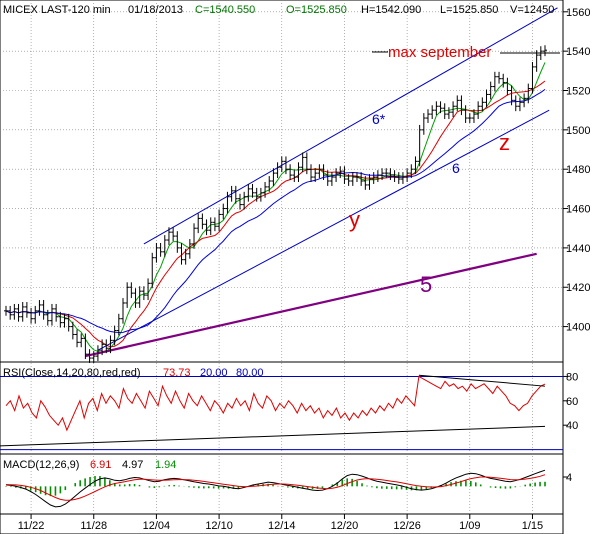  Describe the element at coordinates (391, 10) in the screenshot. I see `high-label: H=1542.090` at that location.